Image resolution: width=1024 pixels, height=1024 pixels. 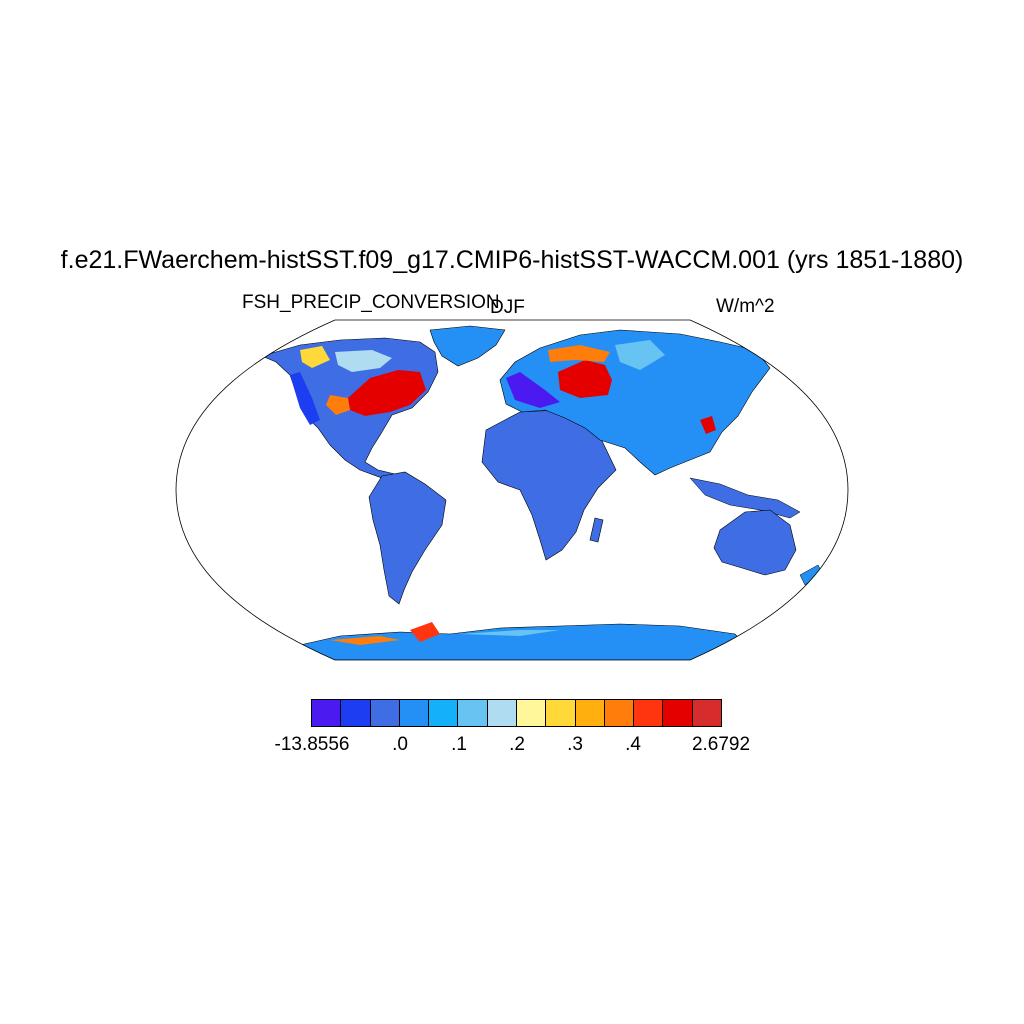 I want to click on south-america-landmass, so click(x=407, y=538).